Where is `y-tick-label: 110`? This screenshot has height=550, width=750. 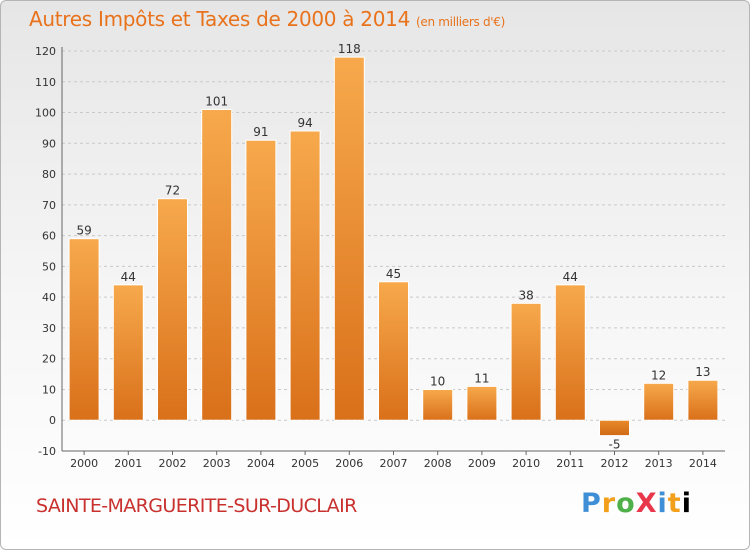 y-tick-label: 110 is located at coordinates (45, 82).